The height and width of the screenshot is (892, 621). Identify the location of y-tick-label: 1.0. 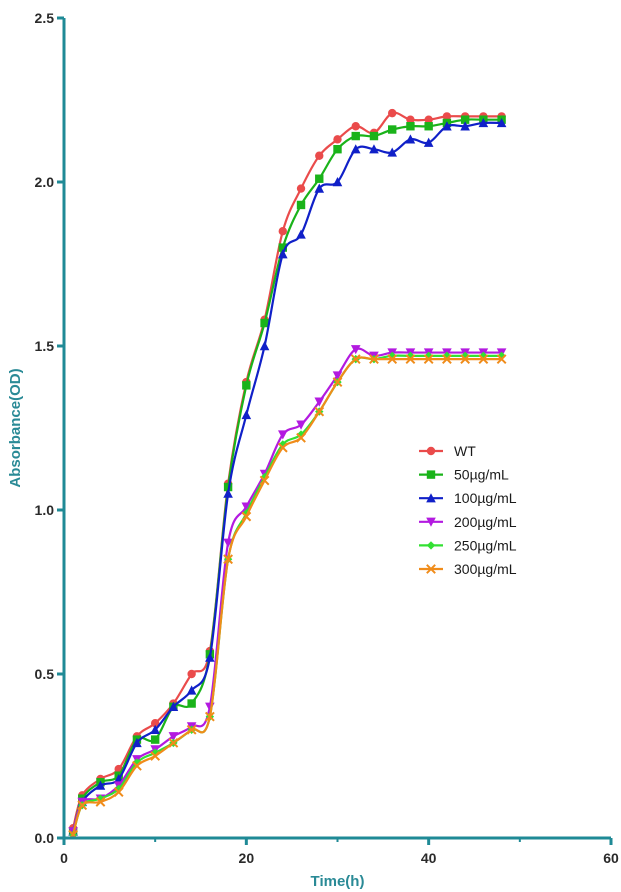
(45, 510).